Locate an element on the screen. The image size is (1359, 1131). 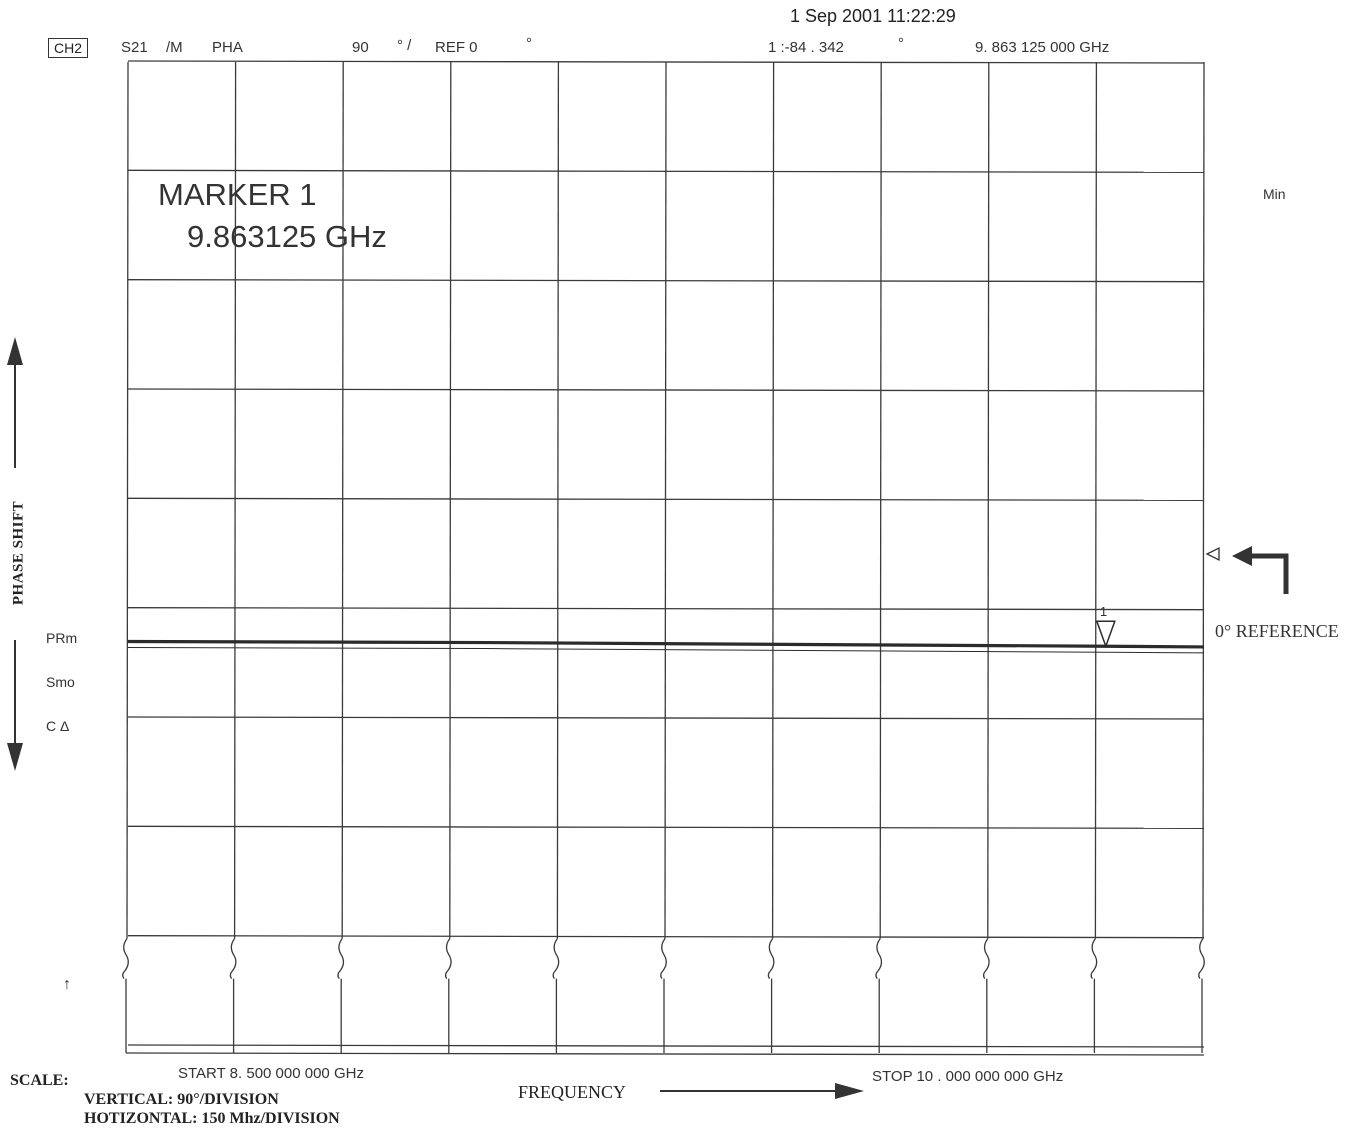
marker-readout-unit: ° is located at coordinates (901, 43).